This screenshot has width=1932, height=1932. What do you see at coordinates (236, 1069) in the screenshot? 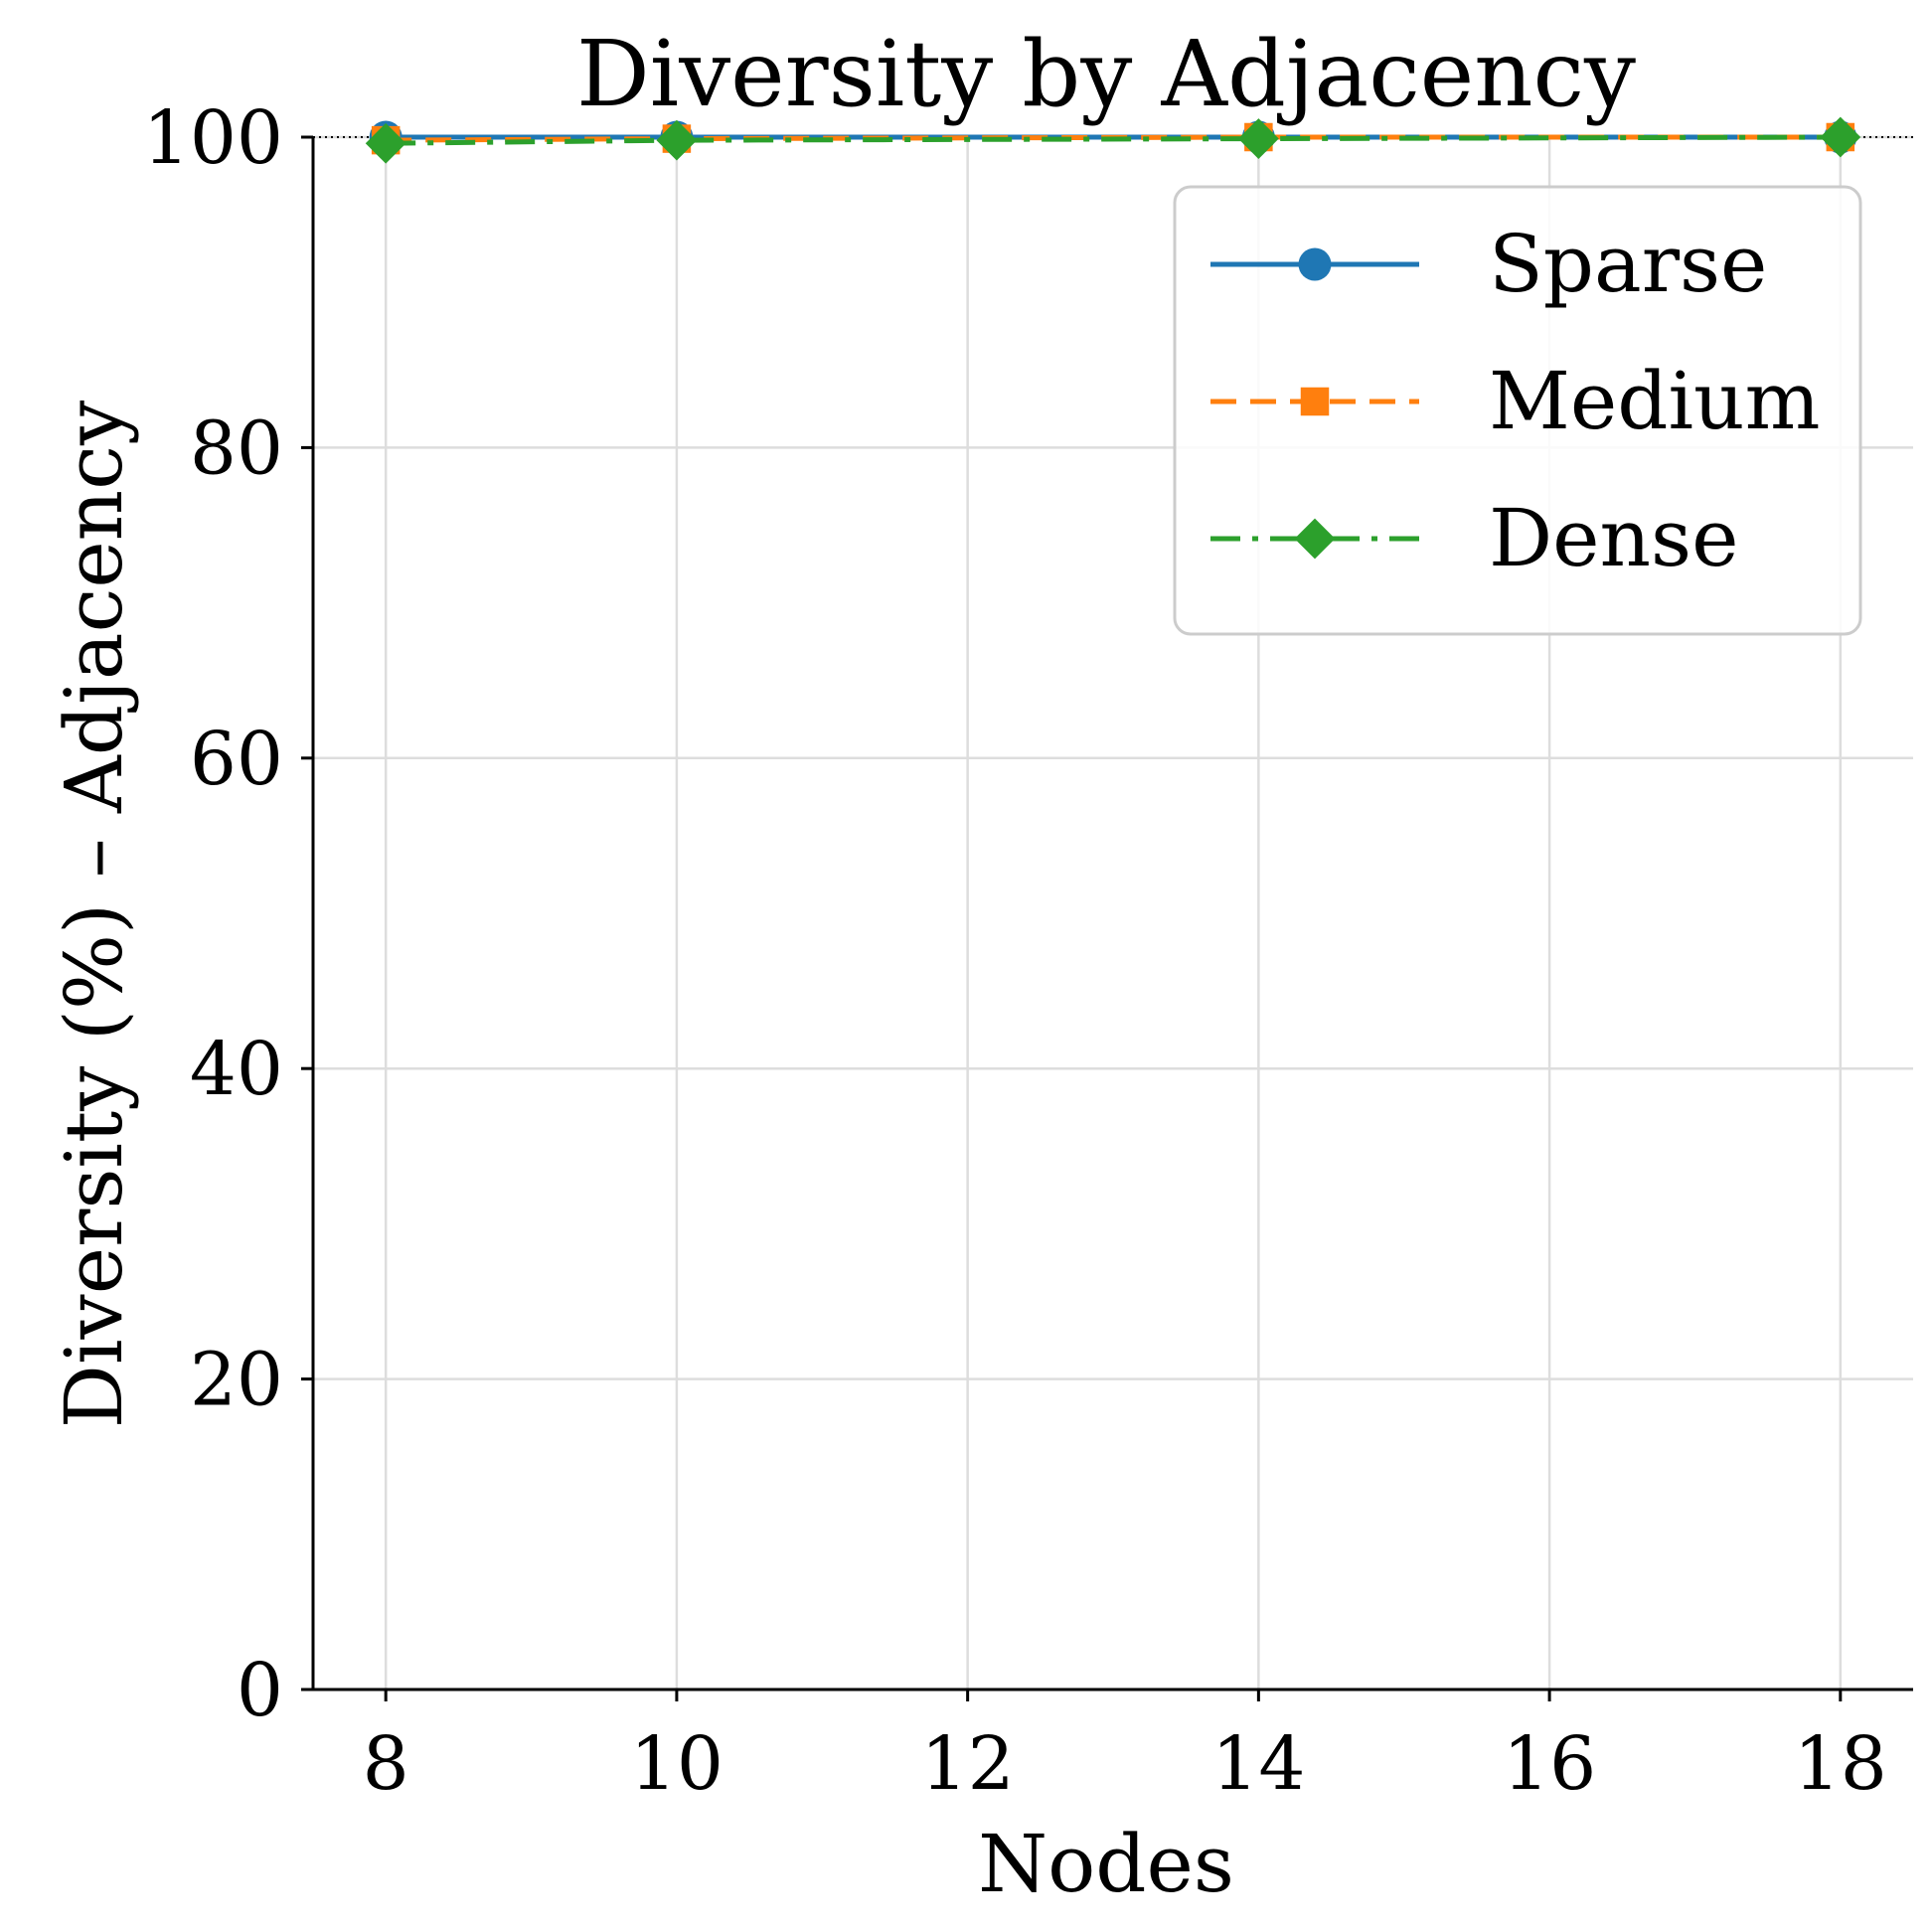
I see `y-tick-label-40: 40` at bounding box center [236, 1069].